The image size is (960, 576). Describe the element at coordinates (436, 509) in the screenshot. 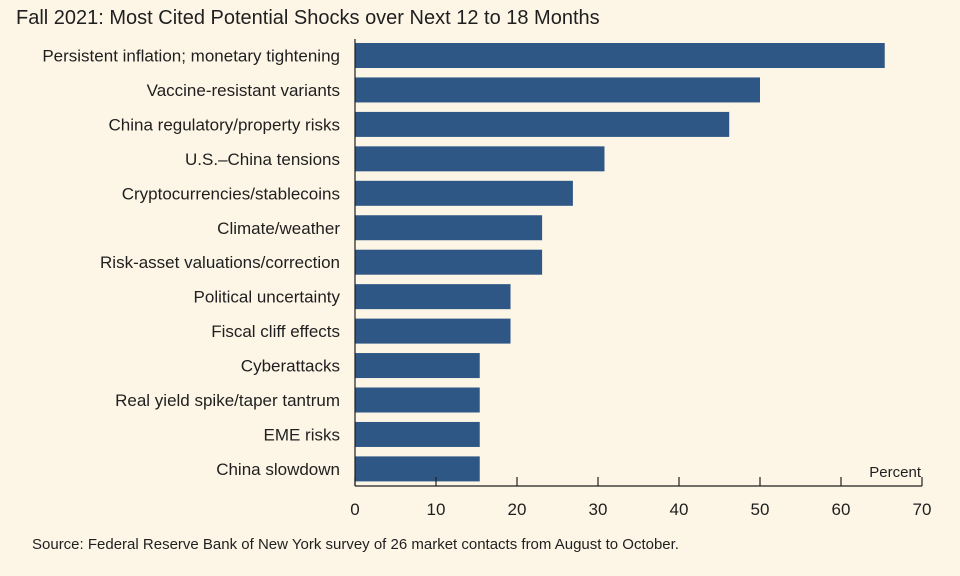

I see `x-tick-label: 10` at that location.